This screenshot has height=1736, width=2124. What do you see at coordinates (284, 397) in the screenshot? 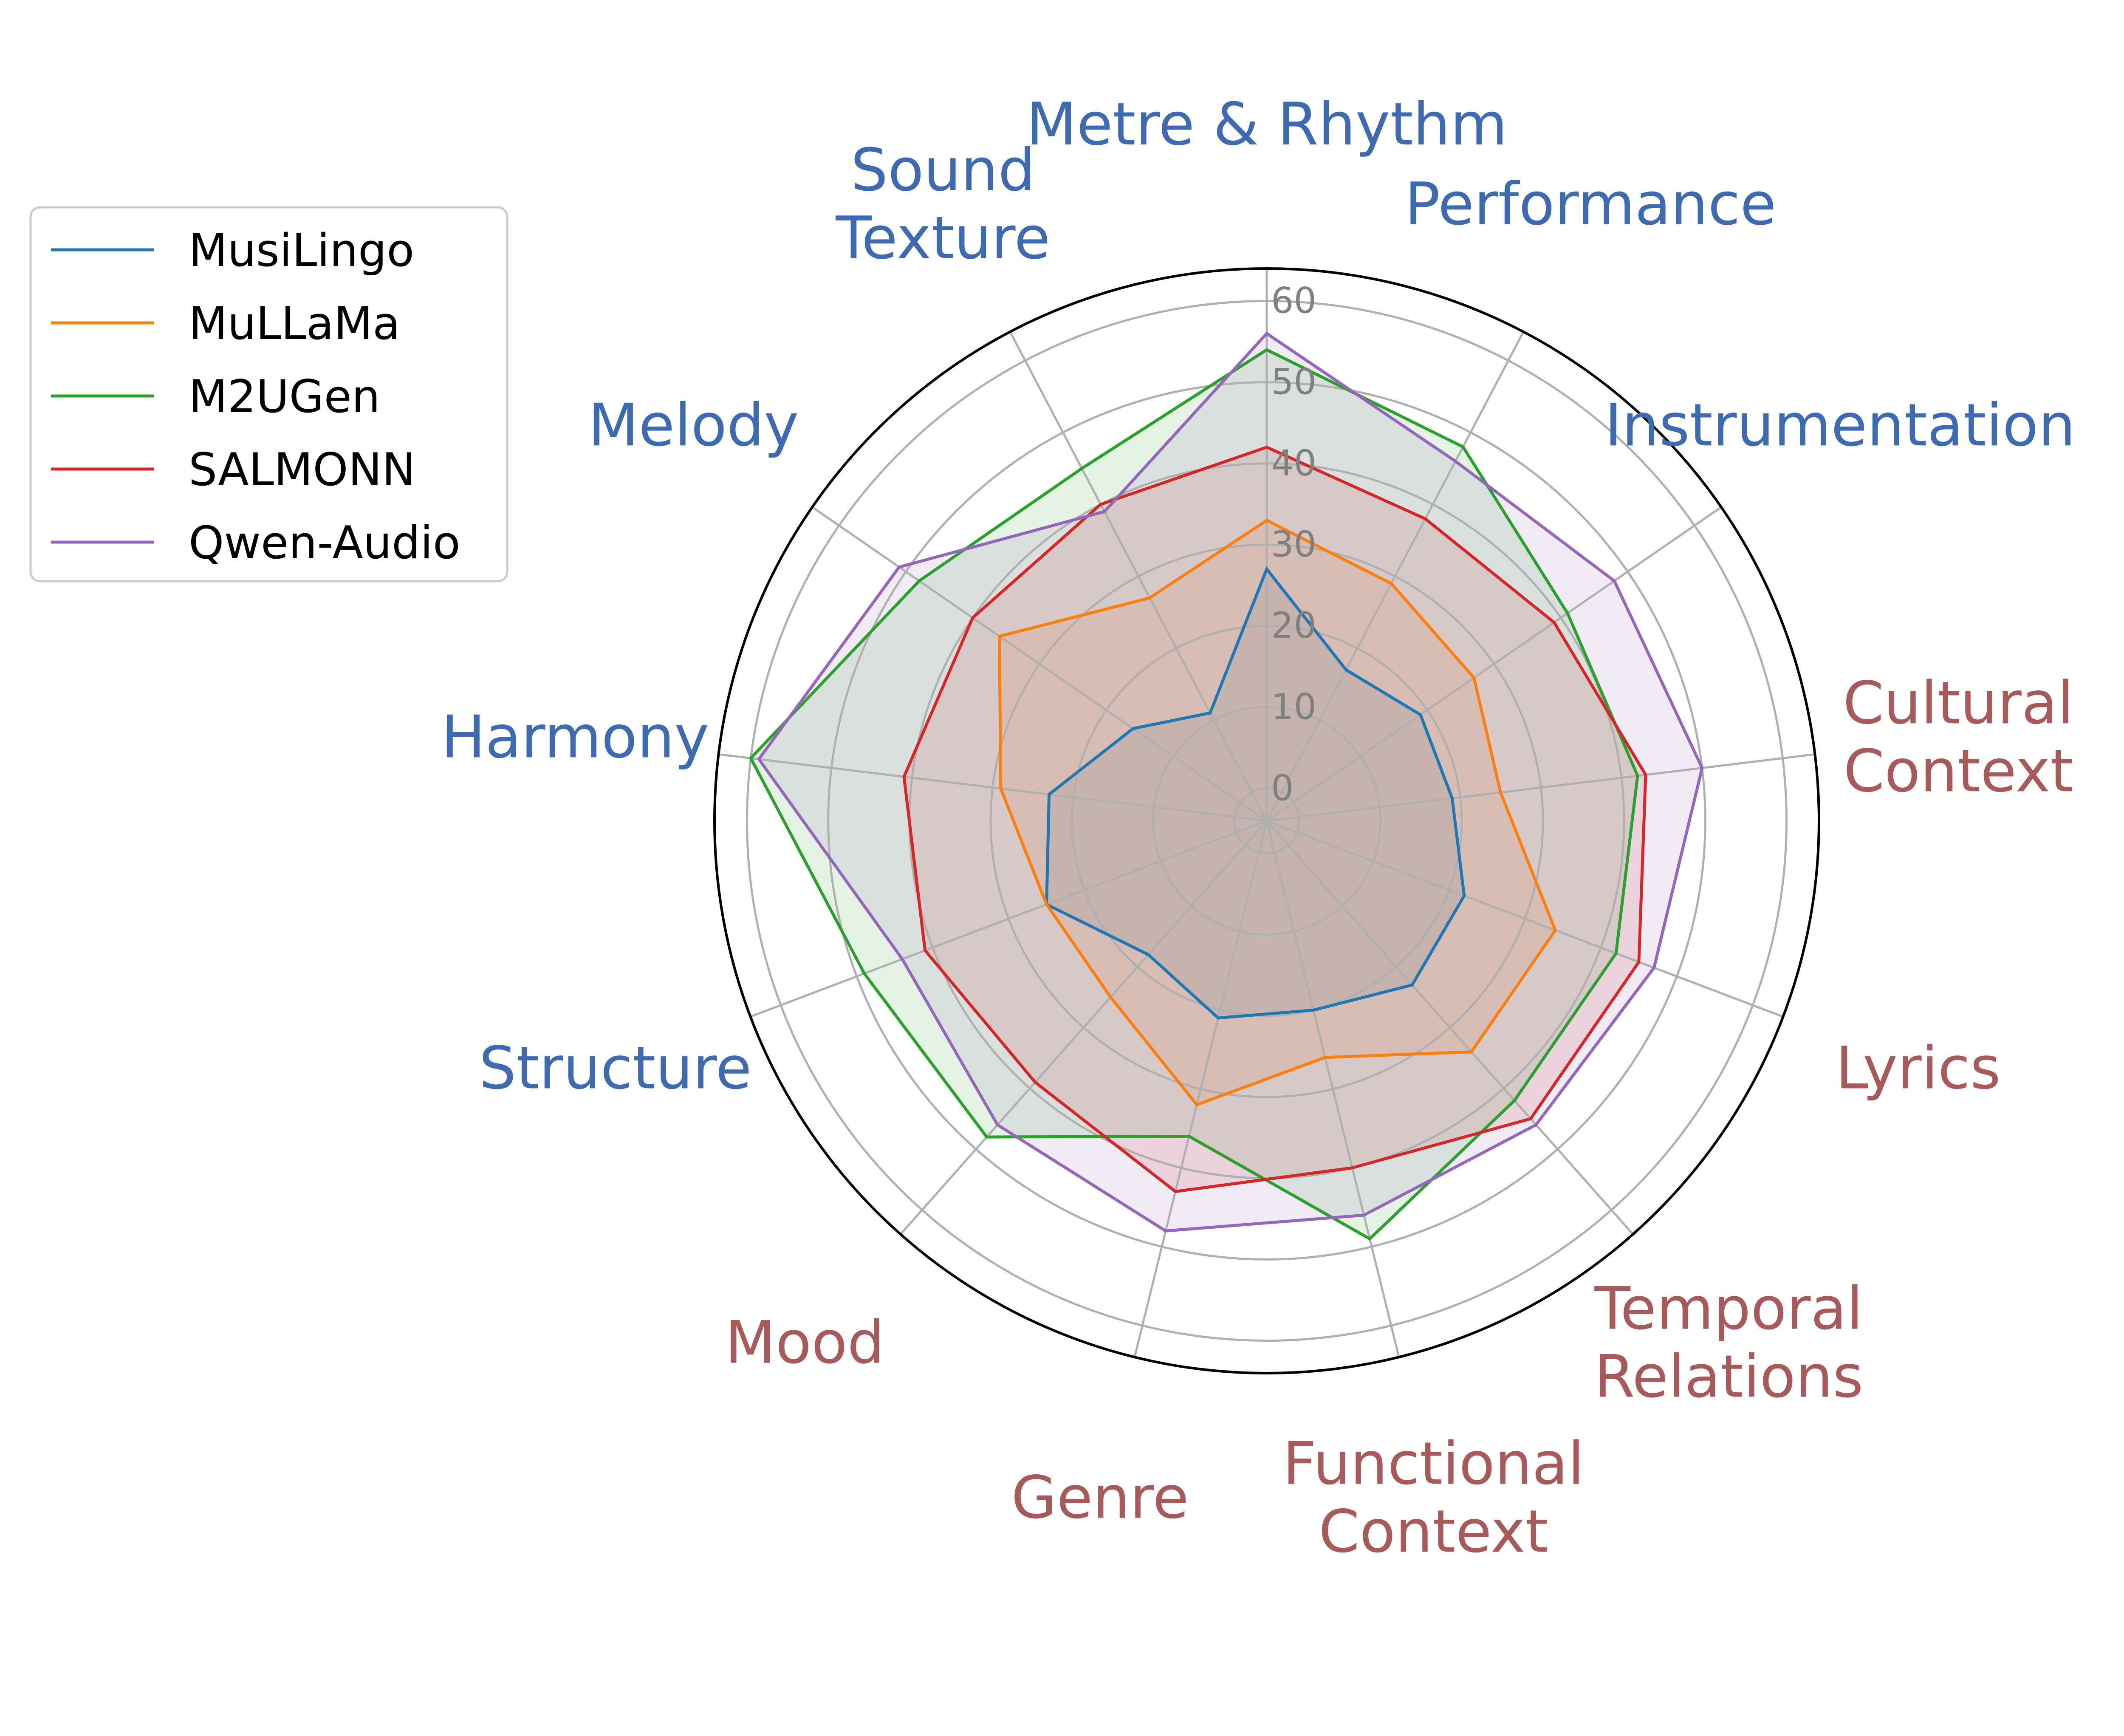
I see `legend-label-m2ugen: M2UGen` at bounding box center [284, 397].